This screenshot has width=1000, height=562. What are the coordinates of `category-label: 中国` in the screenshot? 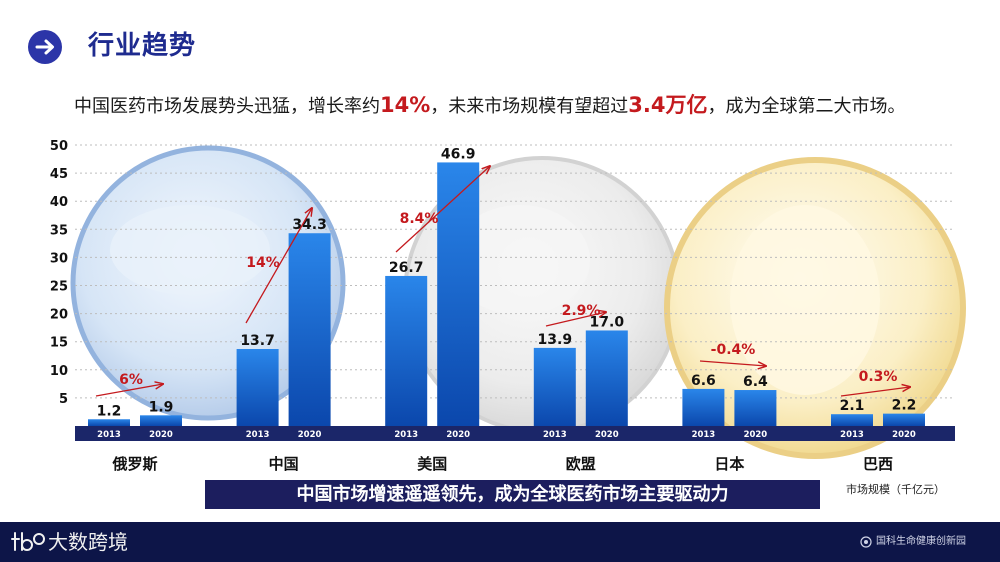 It's located at (284, 464).